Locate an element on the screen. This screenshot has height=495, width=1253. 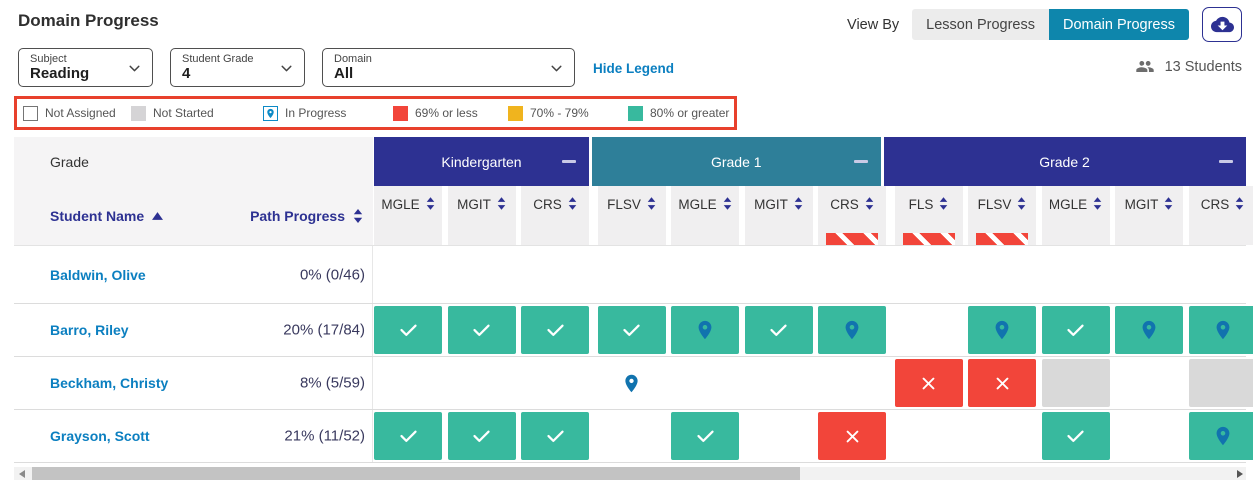
legend-swatch-in-progress is located at coordinates (270, 113).